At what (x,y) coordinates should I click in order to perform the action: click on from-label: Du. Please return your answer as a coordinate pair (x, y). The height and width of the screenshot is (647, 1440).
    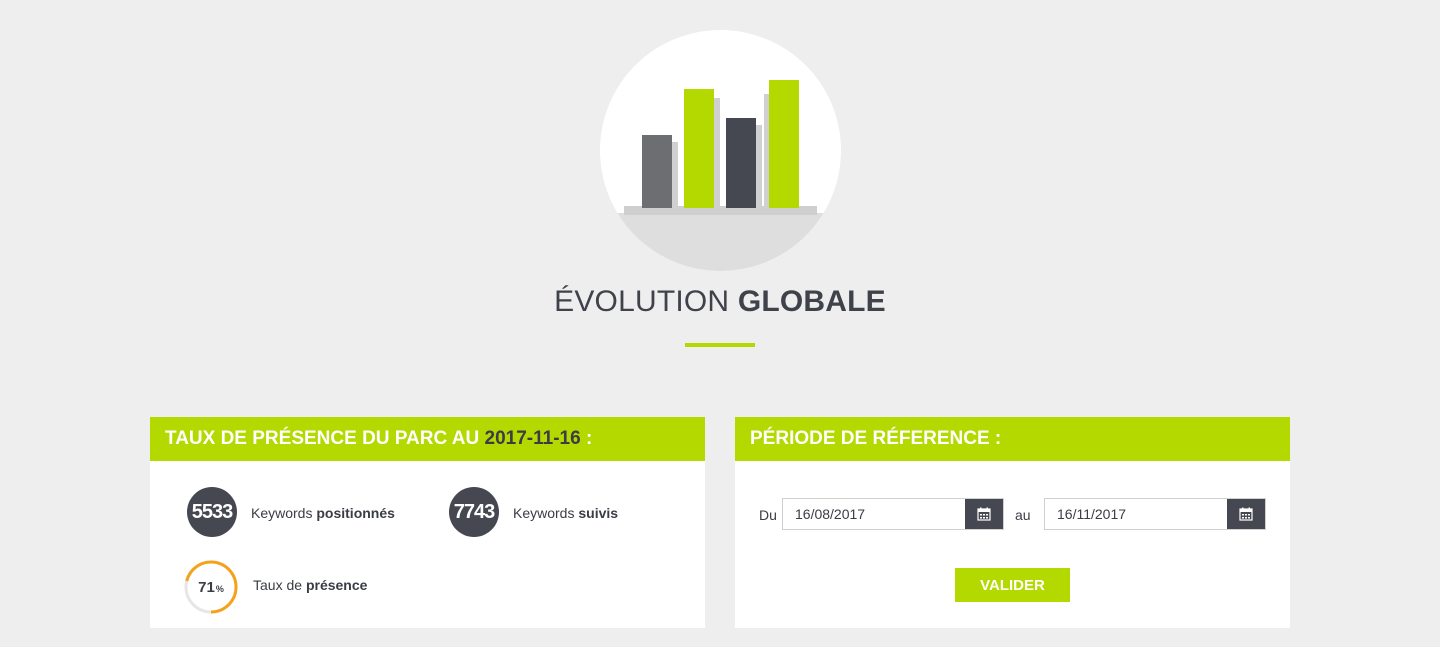
    Looking at the image, I should click on (768, 515).